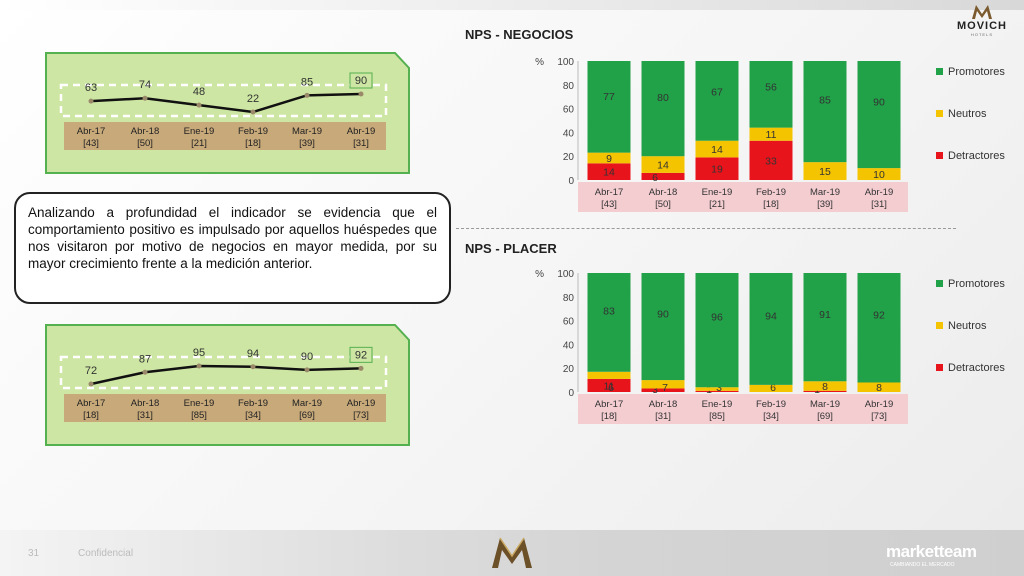 The height and width of the screenshot is (576, 1024). Describe the element at coordinates (539, 62) in the screenshot. I see `y-axis-unit: %` at that location.